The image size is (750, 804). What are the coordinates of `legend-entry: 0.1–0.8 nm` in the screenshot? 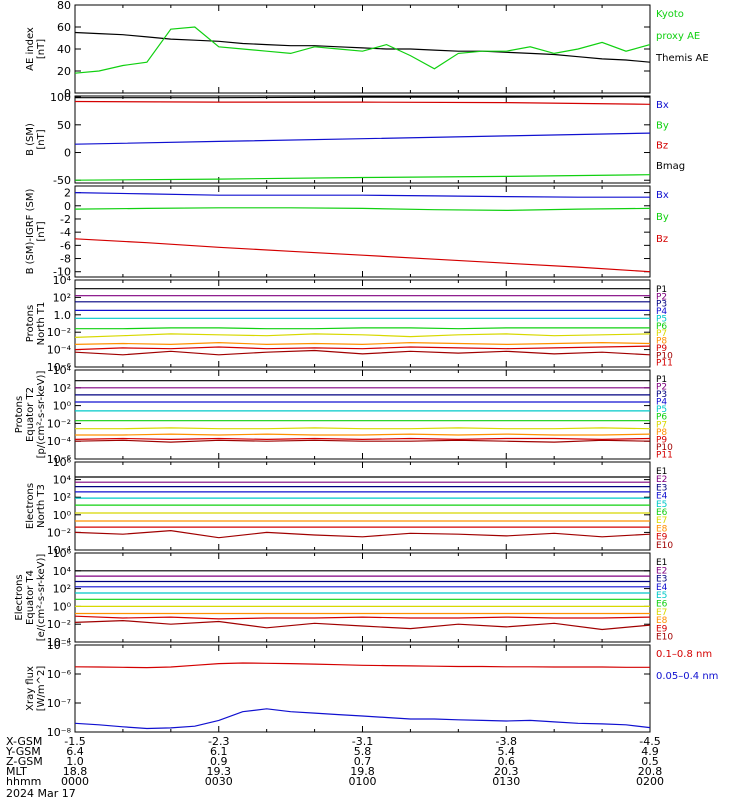 It's located at (684, 654).